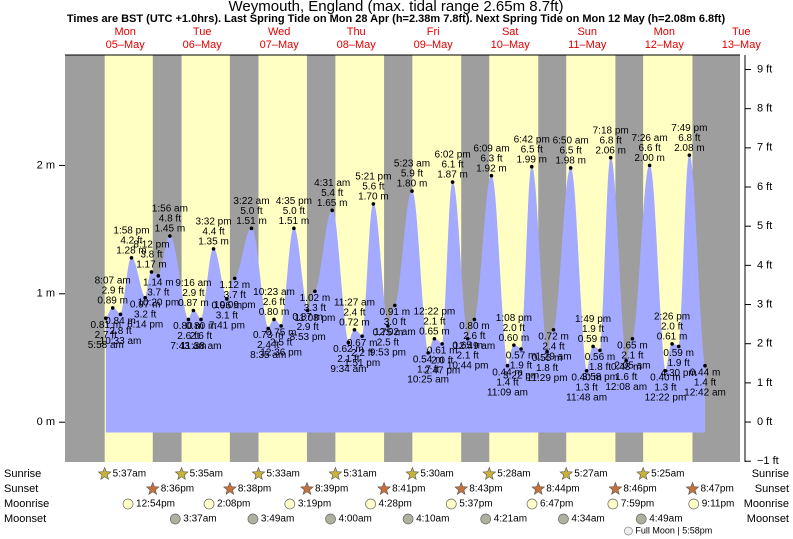 Image resolution: width=793 pixels, height=539 pixels. What do you see at coordinates (741, 32) in the screenshot?
I see `day-name: Tue` at bounding box center [741, 32].